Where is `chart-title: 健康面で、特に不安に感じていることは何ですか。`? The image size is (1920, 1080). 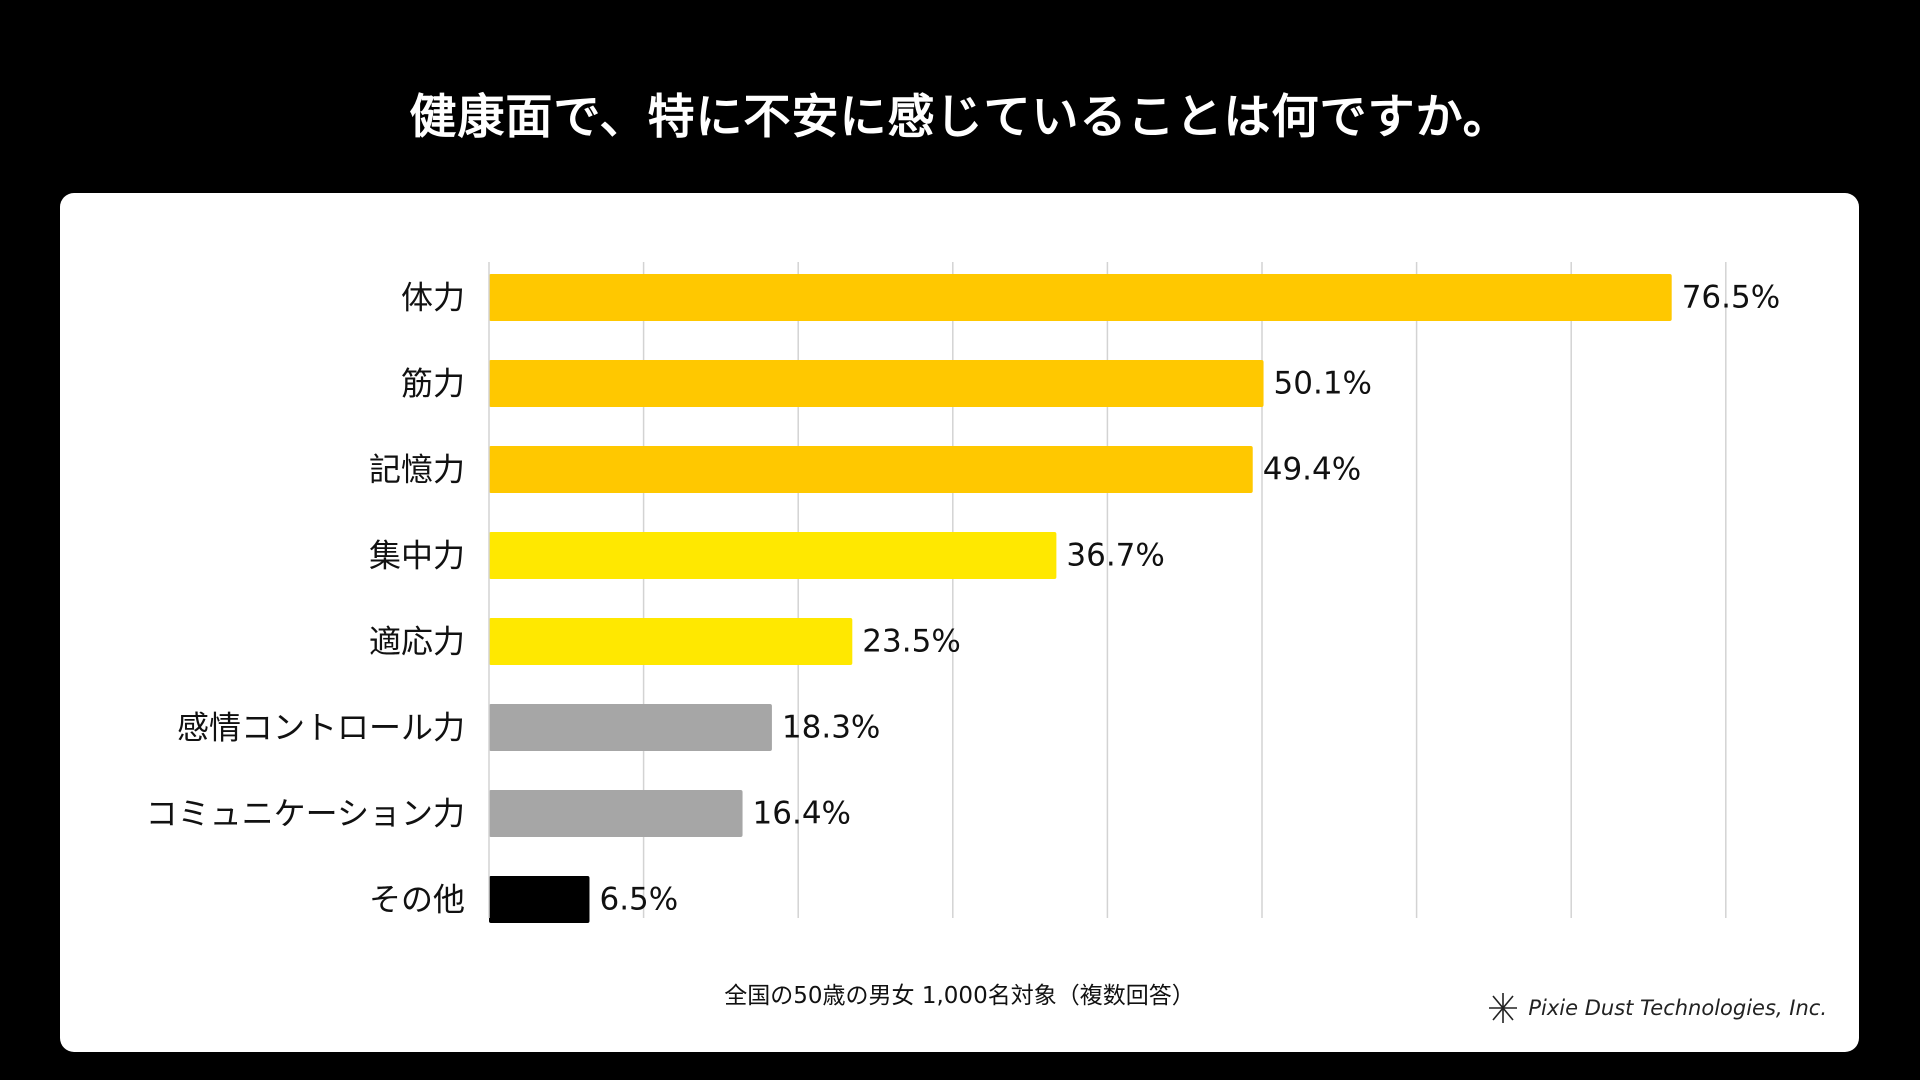
chart-title: 健康面で、特に不安に感じていることは何ですか。 is located at coordinates (960, 117).